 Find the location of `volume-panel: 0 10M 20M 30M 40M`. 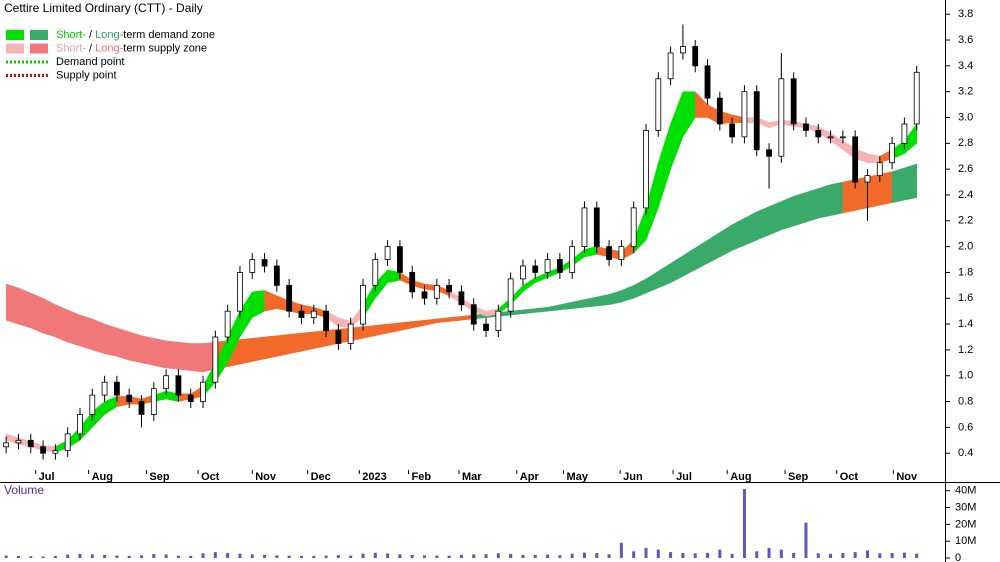

volume-panel: 0 10M 20M 30M 40M is located at coordinates (490, 523).